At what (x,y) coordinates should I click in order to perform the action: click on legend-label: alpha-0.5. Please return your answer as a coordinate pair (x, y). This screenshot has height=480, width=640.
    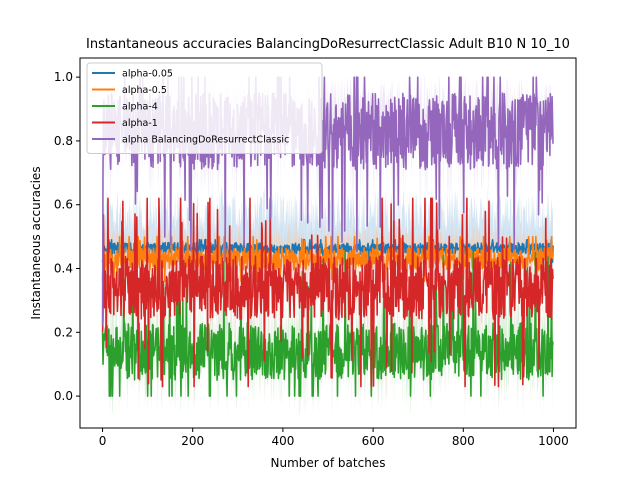
    Looking at the image, I should click on (144, 90).